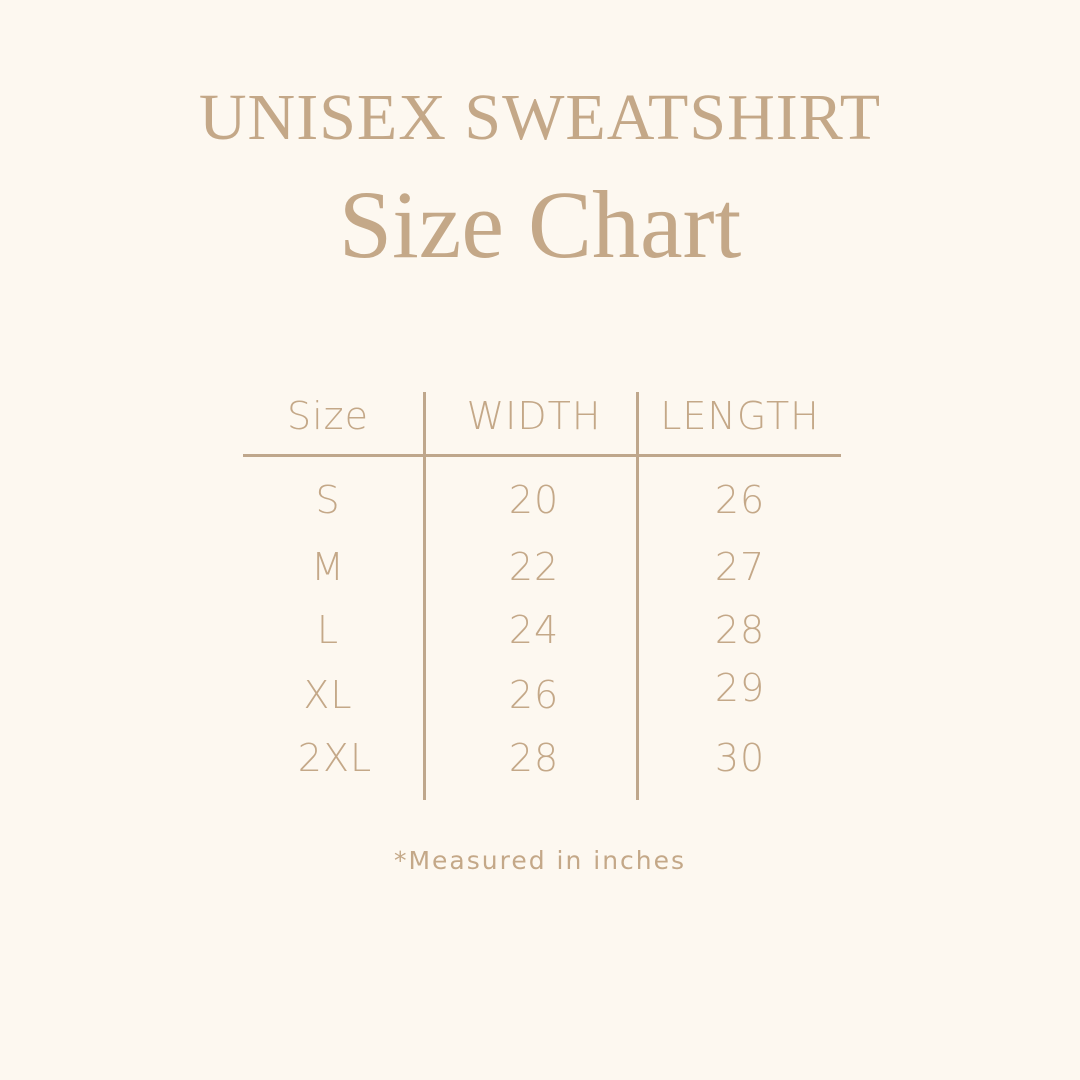 The width and height of the screenshot is (1080, 1080). What do you see at coordinates (328, 695) in the screenshot?
I see `cell-size: XL` at bounding box center [328, 695].